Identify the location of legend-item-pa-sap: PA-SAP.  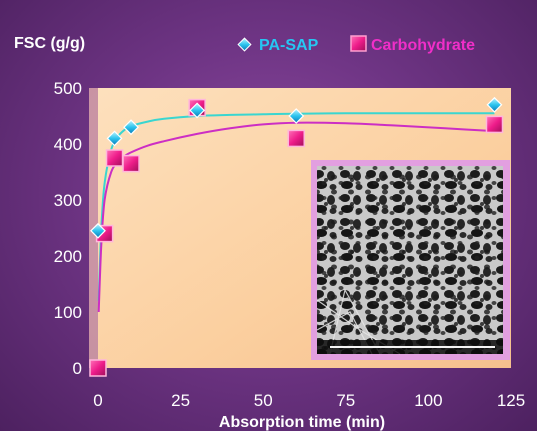
(278, 45).